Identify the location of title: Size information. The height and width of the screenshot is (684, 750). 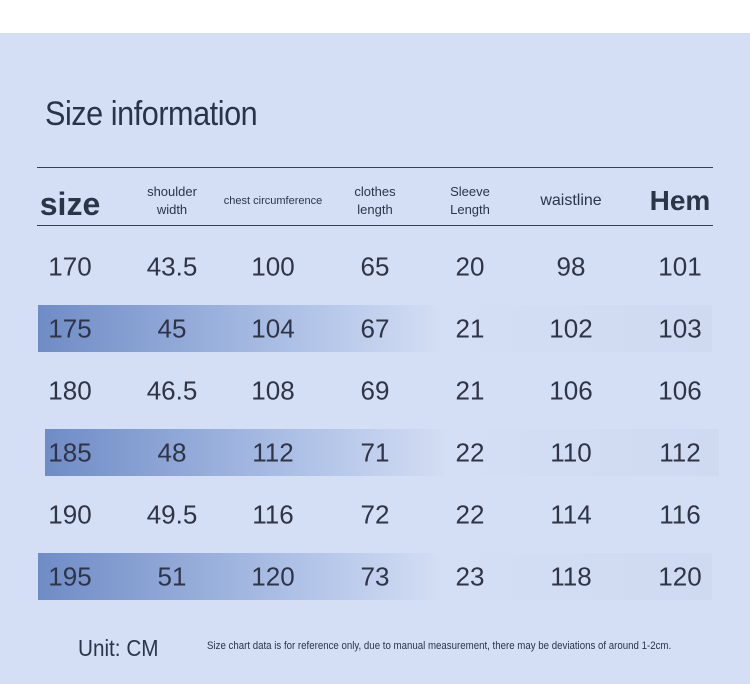
(151, 114).